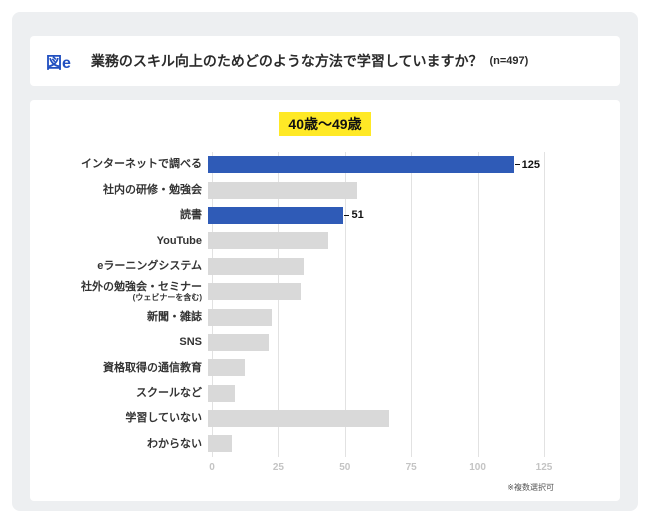 Image resolution: width=650 pixels, height=523 pixels. I want to click on category-label: 資格取得の通信教育, so click(152, 367).